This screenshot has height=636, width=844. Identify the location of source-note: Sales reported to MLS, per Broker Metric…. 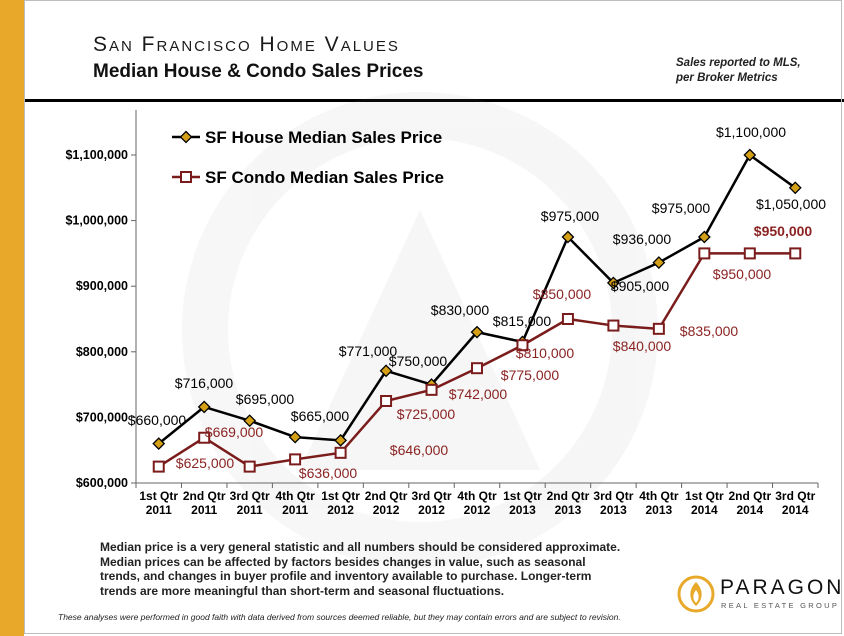
(738, 71).